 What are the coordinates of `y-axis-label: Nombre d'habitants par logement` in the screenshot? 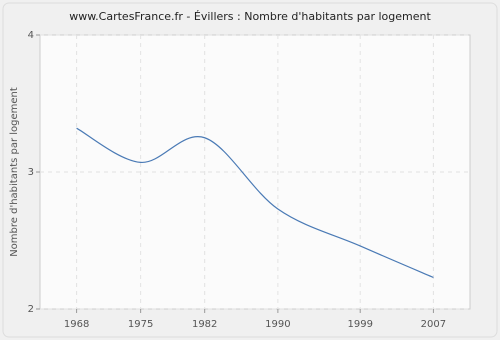 It's located at (14, 172).